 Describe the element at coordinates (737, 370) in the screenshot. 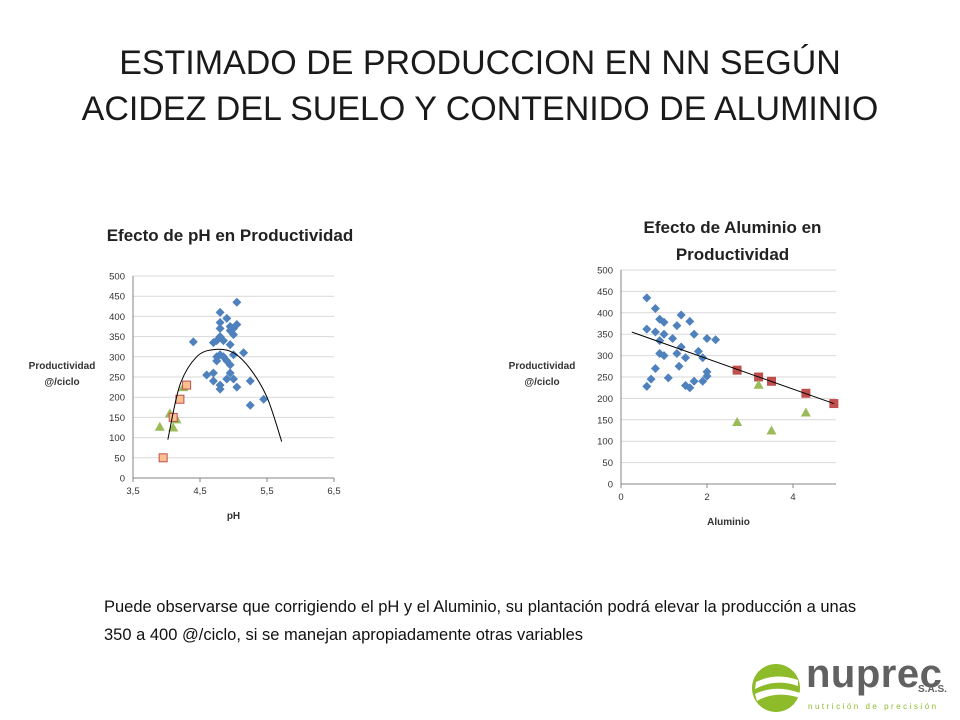

I see `al-square-point` at that location.